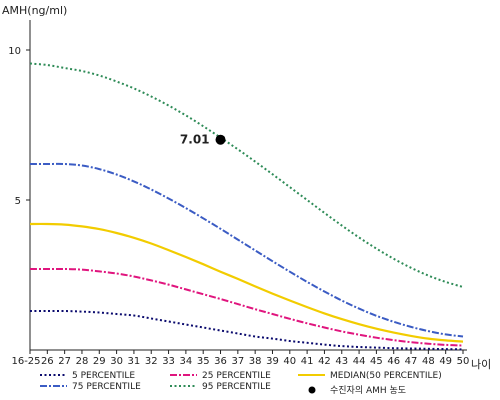 Image resolution: width=500 pixels, height=400 pixels. I want to click on x-tick-label: 31, so click(134, 361).